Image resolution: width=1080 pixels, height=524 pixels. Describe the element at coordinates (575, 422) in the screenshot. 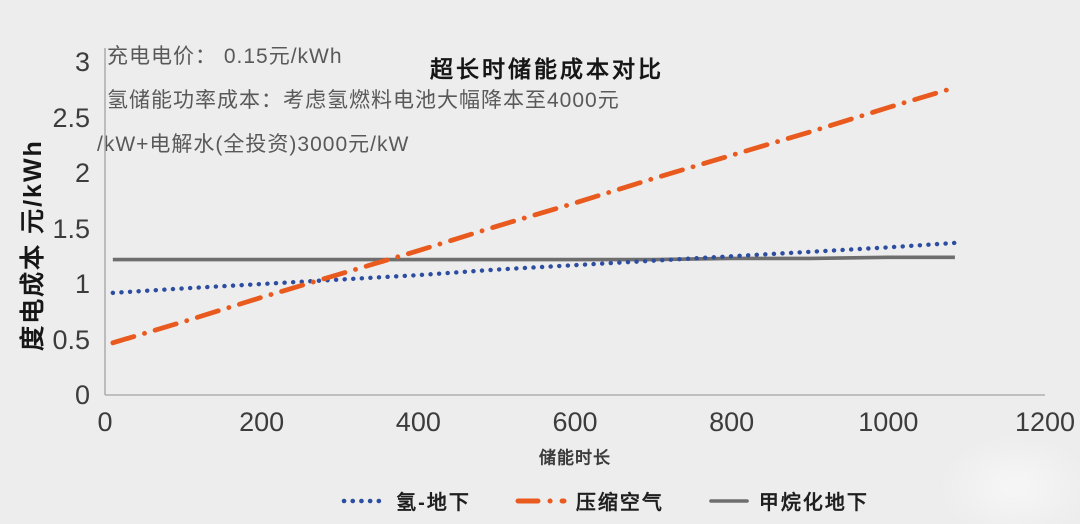

I see `x-tick-label: 600` at that location.